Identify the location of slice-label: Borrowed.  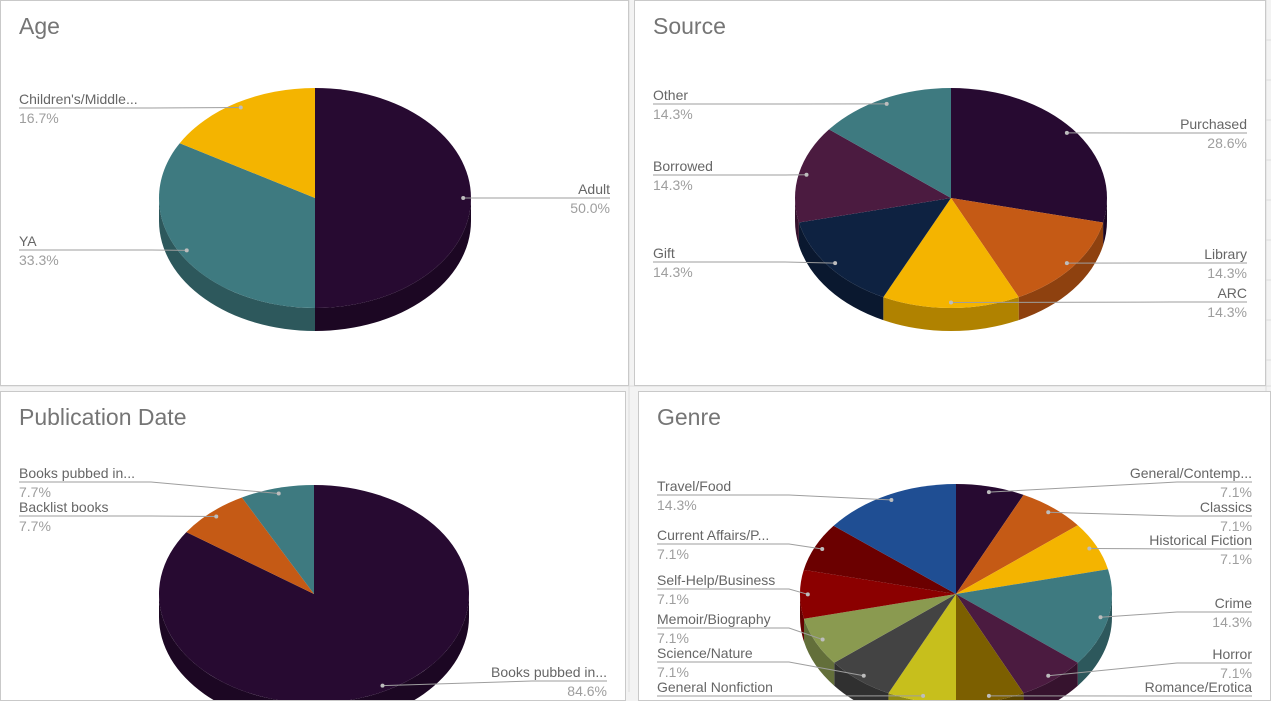
(683, 166).